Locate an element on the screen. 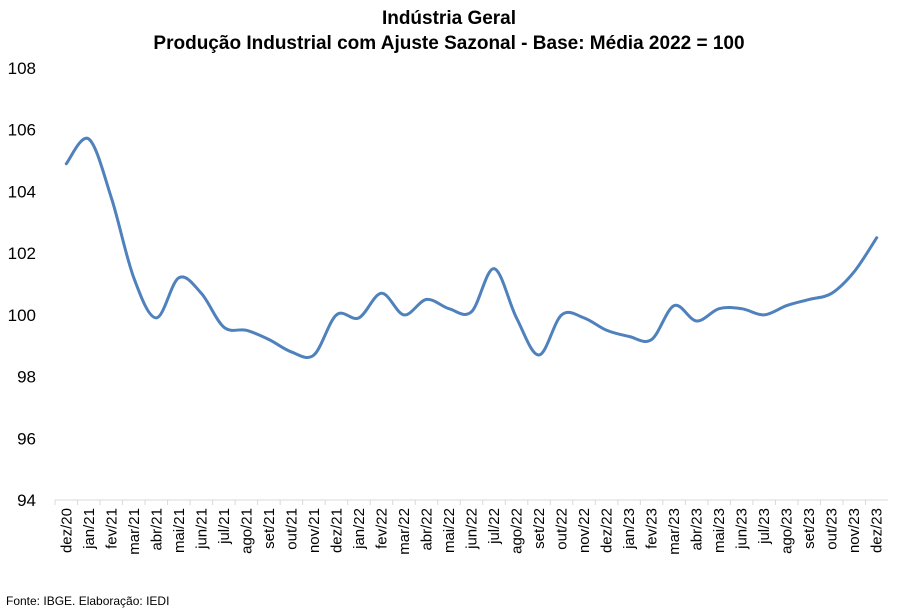  x-tick-label: nov/22 is located at coordinates (584, 530).